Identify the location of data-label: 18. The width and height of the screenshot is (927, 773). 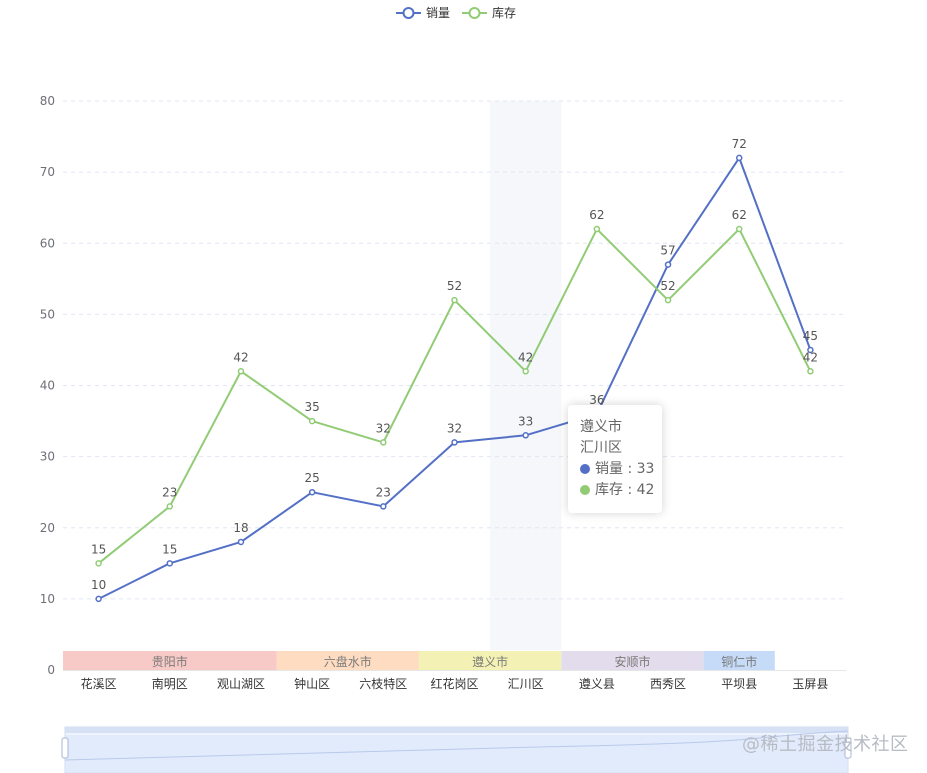
(240, 528).